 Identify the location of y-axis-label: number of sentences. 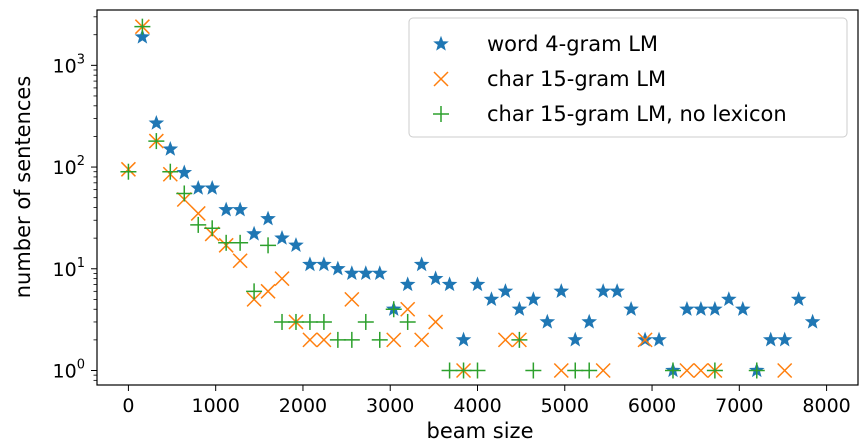
(23, 187).